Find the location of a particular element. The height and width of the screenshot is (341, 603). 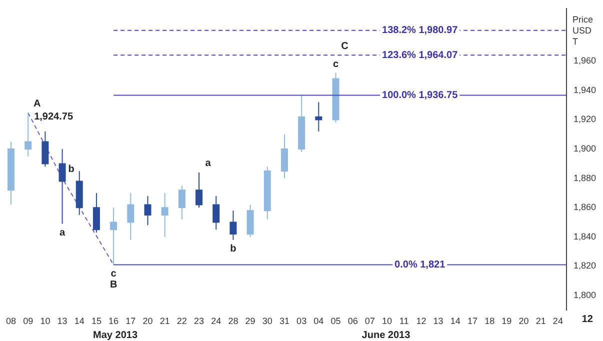

ref-line-label: 0.0% 1,821 is located at coordinates (420, 265).